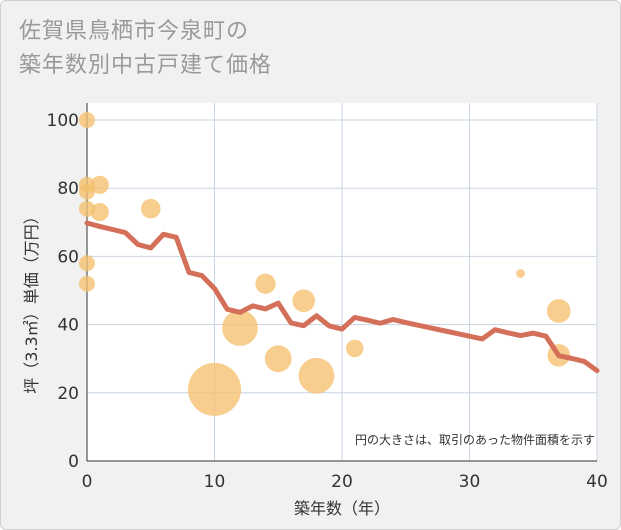  Describe the element at coordinates (470, 482) in the screenshot. I see `x-tick-label: 30` at that location.